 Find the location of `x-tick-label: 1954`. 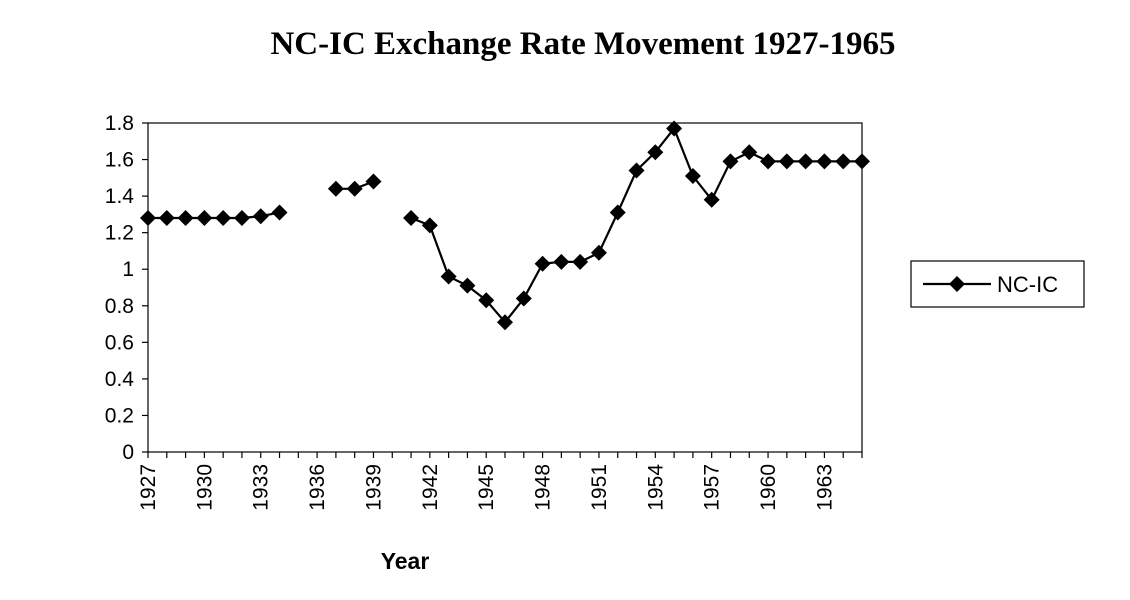

x-tick-label: 1954 is located at coordinates (655, 487).